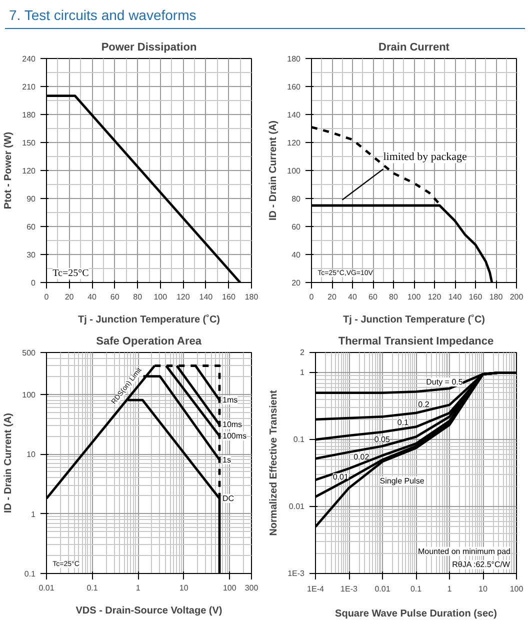 The height and width of the screenshot is (630, 530). What do you see at coordinates (416, 614) in the screenshot?
I see `x-axis-title: Square Wave Pulse Duration (sec)` at bounding box center [416, 614].